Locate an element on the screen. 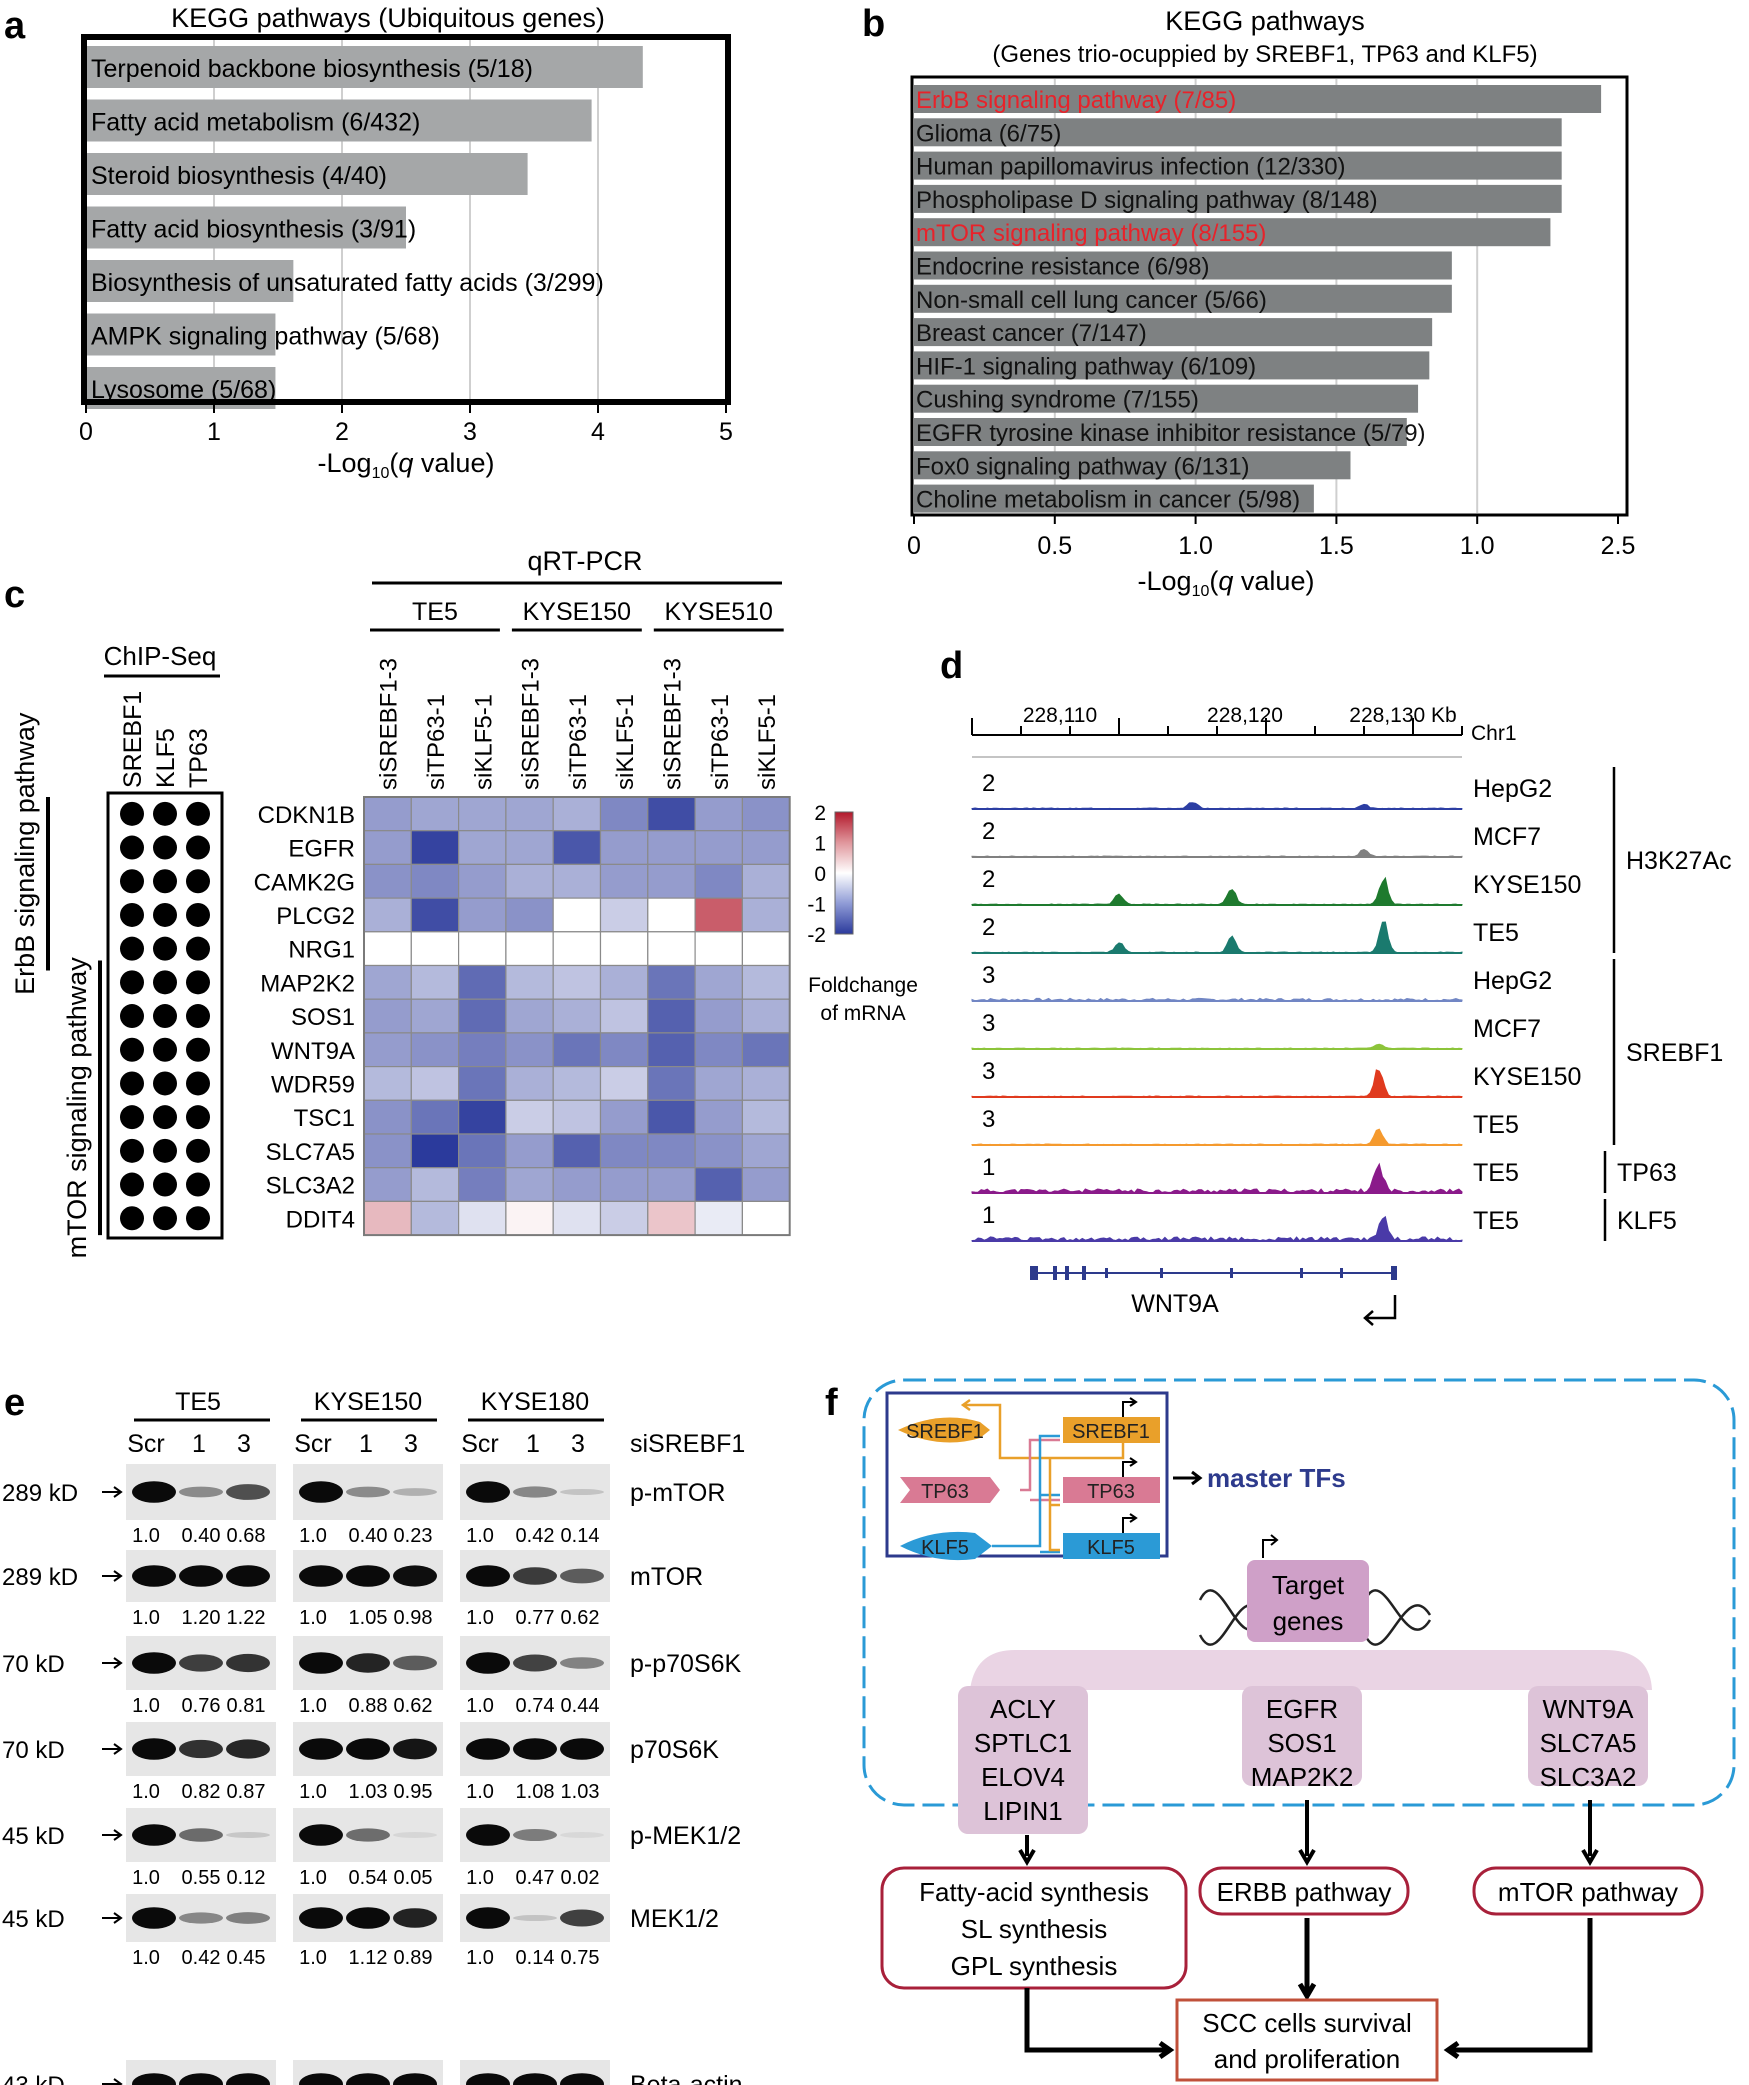  converge-arrow-middle is located at coordinates (1307, 1959).